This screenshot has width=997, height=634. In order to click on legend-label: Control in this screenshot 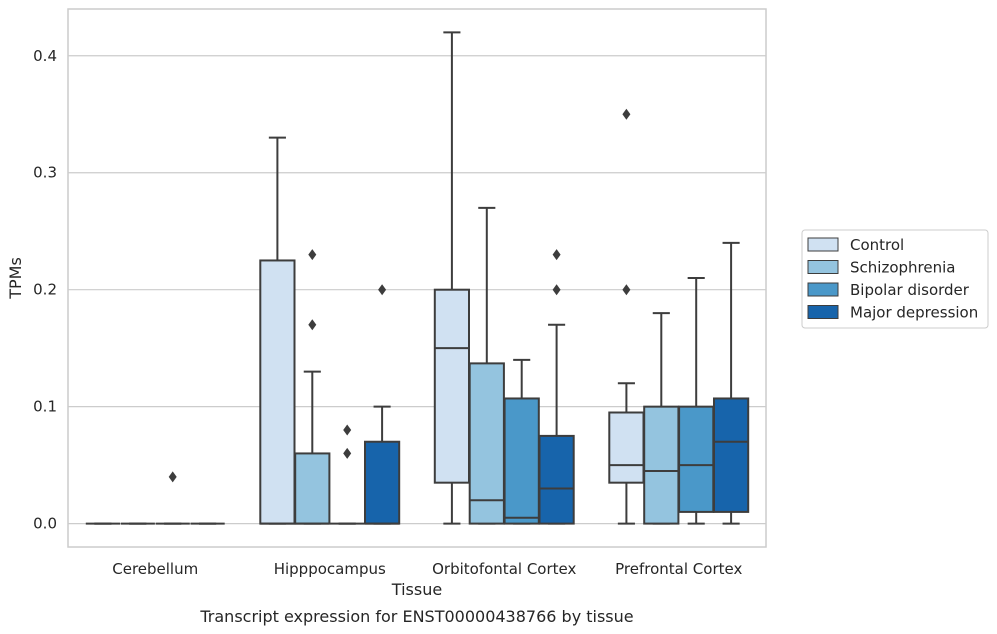, I will do `click(877, 245)`.